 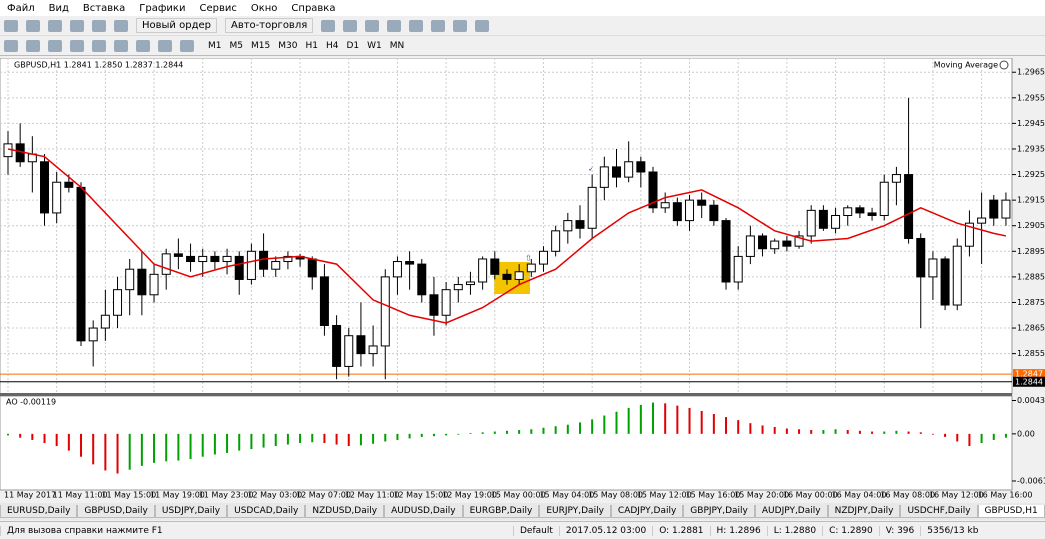 I want to click on menu-item: Окно, so click(x=264, y=8).